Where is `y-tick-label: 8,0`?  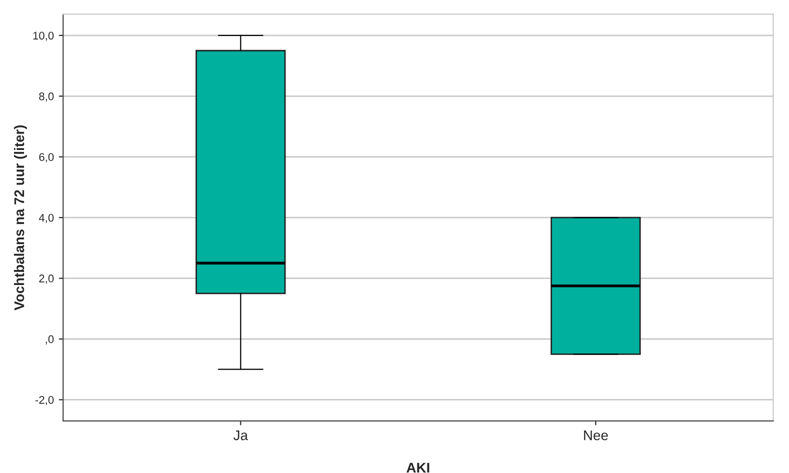
y-tick-label: 8,0 is located at coordinates (46, 97).